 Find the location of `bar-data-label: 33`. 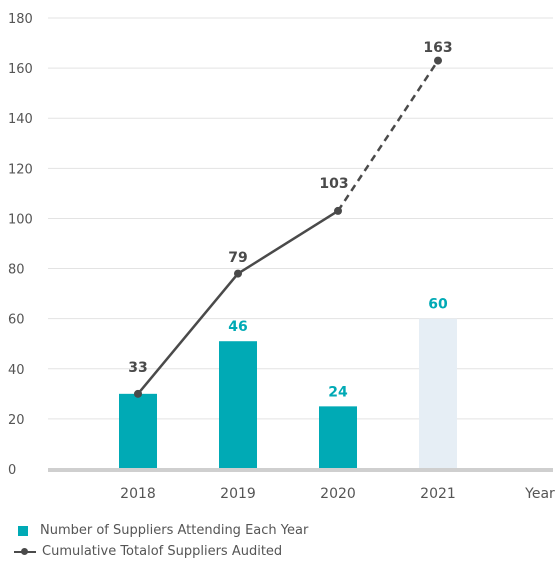

bar-data-label: 33 is located at coordinates (137, 368).